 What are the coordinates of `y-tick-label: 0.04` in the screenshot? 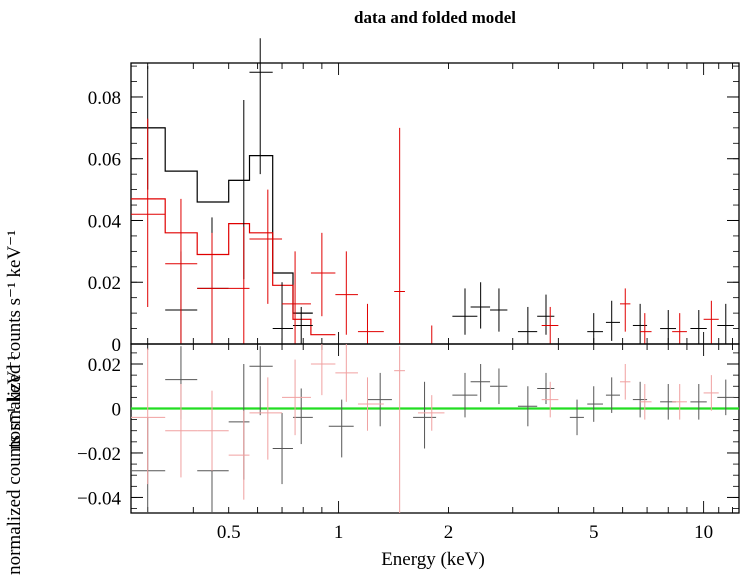 It's located at (105, 221).